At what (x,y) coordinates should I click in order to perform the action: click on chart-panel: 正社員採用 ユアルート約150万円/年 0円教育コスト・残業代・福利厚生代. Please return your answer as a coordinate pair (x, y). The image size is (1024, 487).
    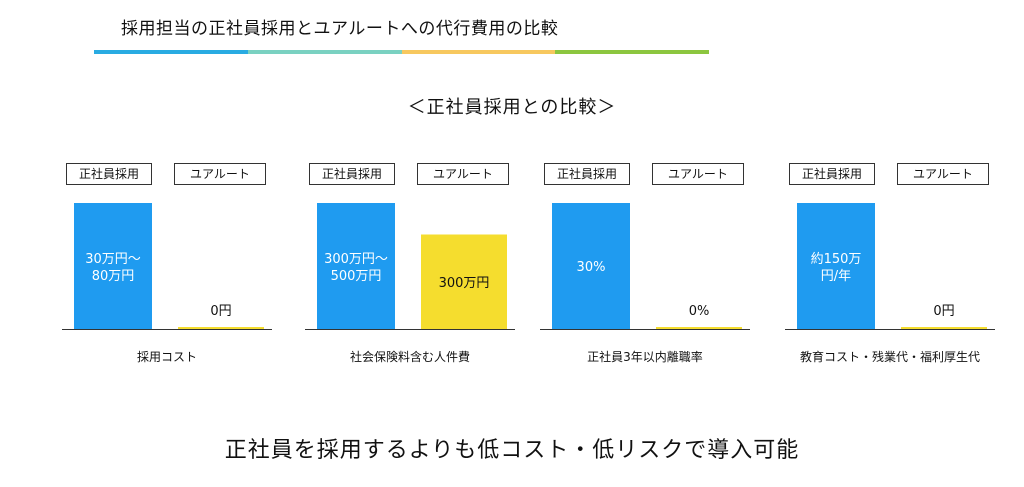
    Looking at the image, I should click on (890, 270).